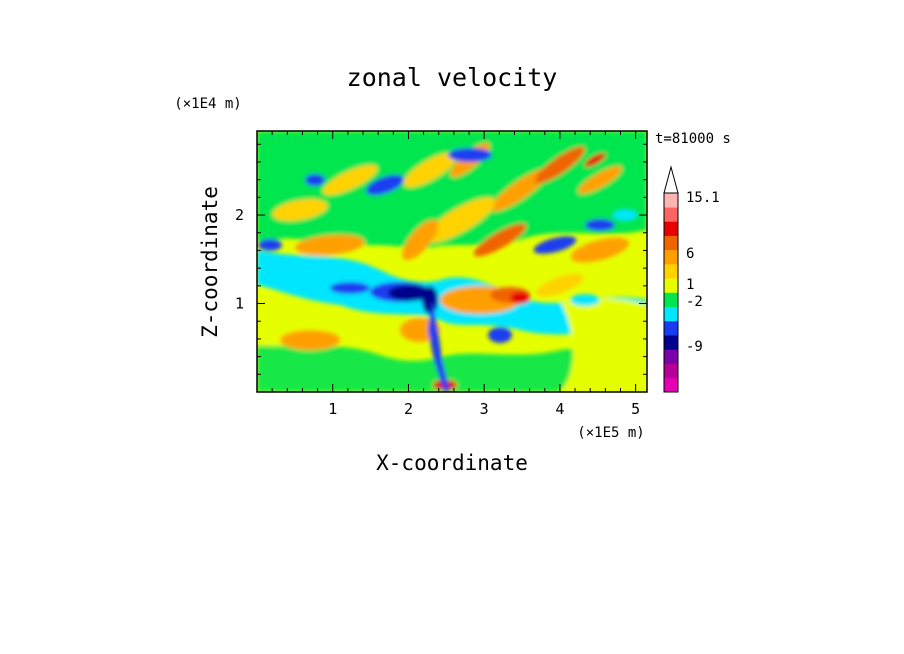 The height and width of the screenshot is (654, 904). I want to click on colorbar-frame, so click(671, 292).